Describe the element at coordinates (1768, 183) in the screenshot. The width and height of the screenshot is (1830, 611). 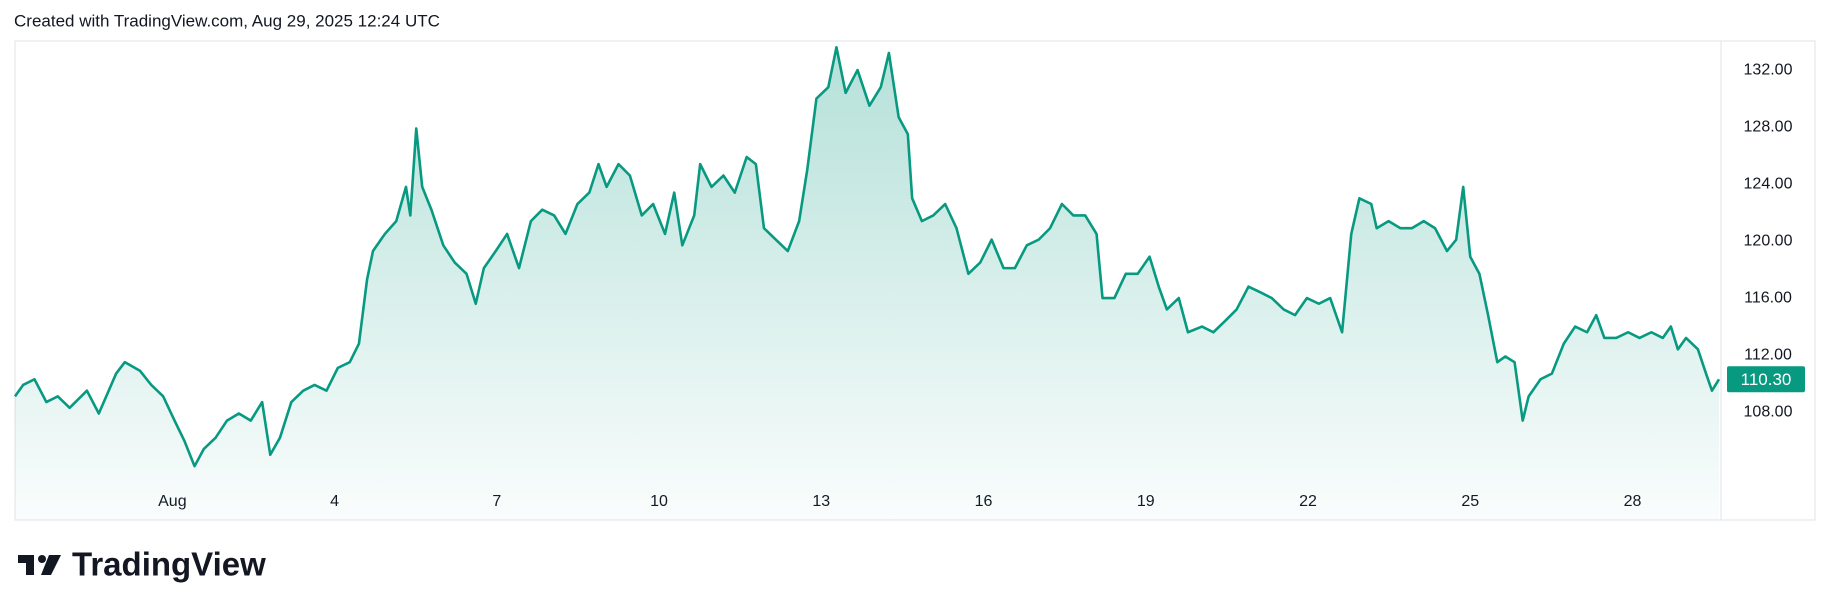
I see `y-tick-label: 124.00` at that location.